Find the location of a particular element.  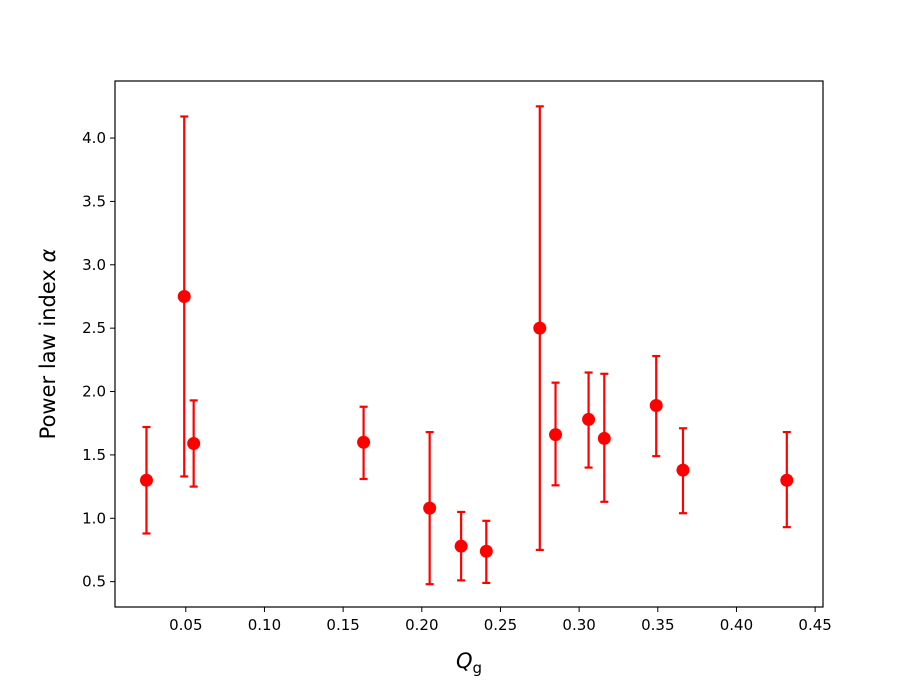

x-axis-label-subscript: g is located at coordinates (478, 668).